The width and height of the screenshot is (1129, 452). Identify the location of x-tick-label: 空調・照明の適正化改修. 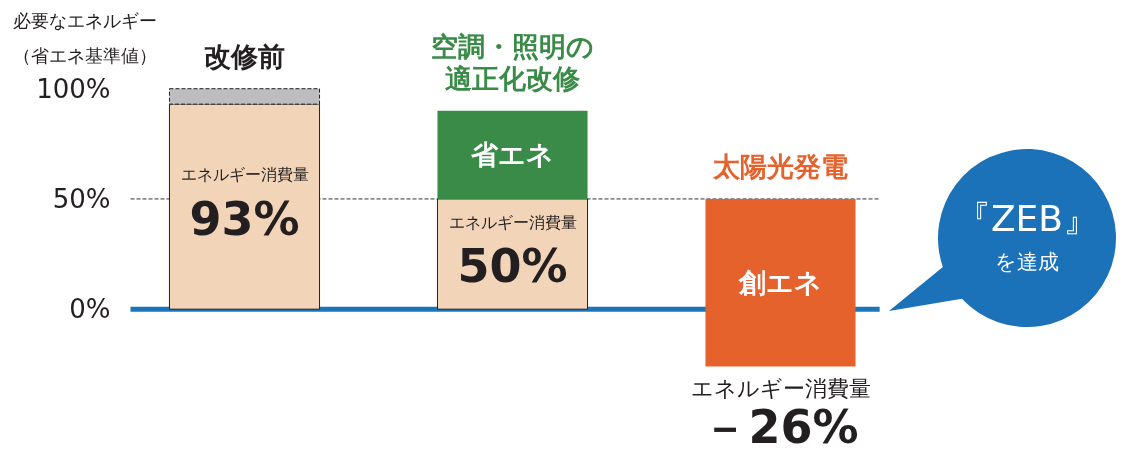
(512, 63).